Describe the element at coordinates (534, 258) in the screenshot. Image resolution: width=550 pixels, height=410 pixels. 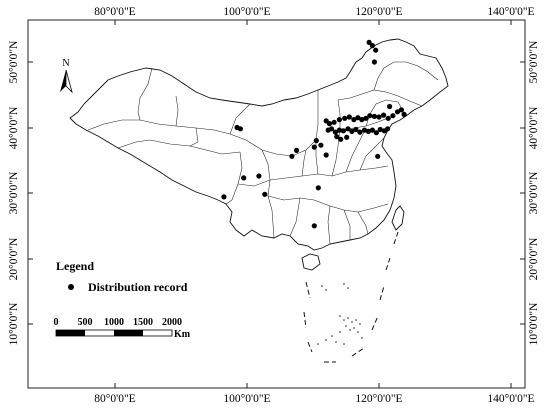
I see `right-tick-label: 20°0'0"N` at that location.